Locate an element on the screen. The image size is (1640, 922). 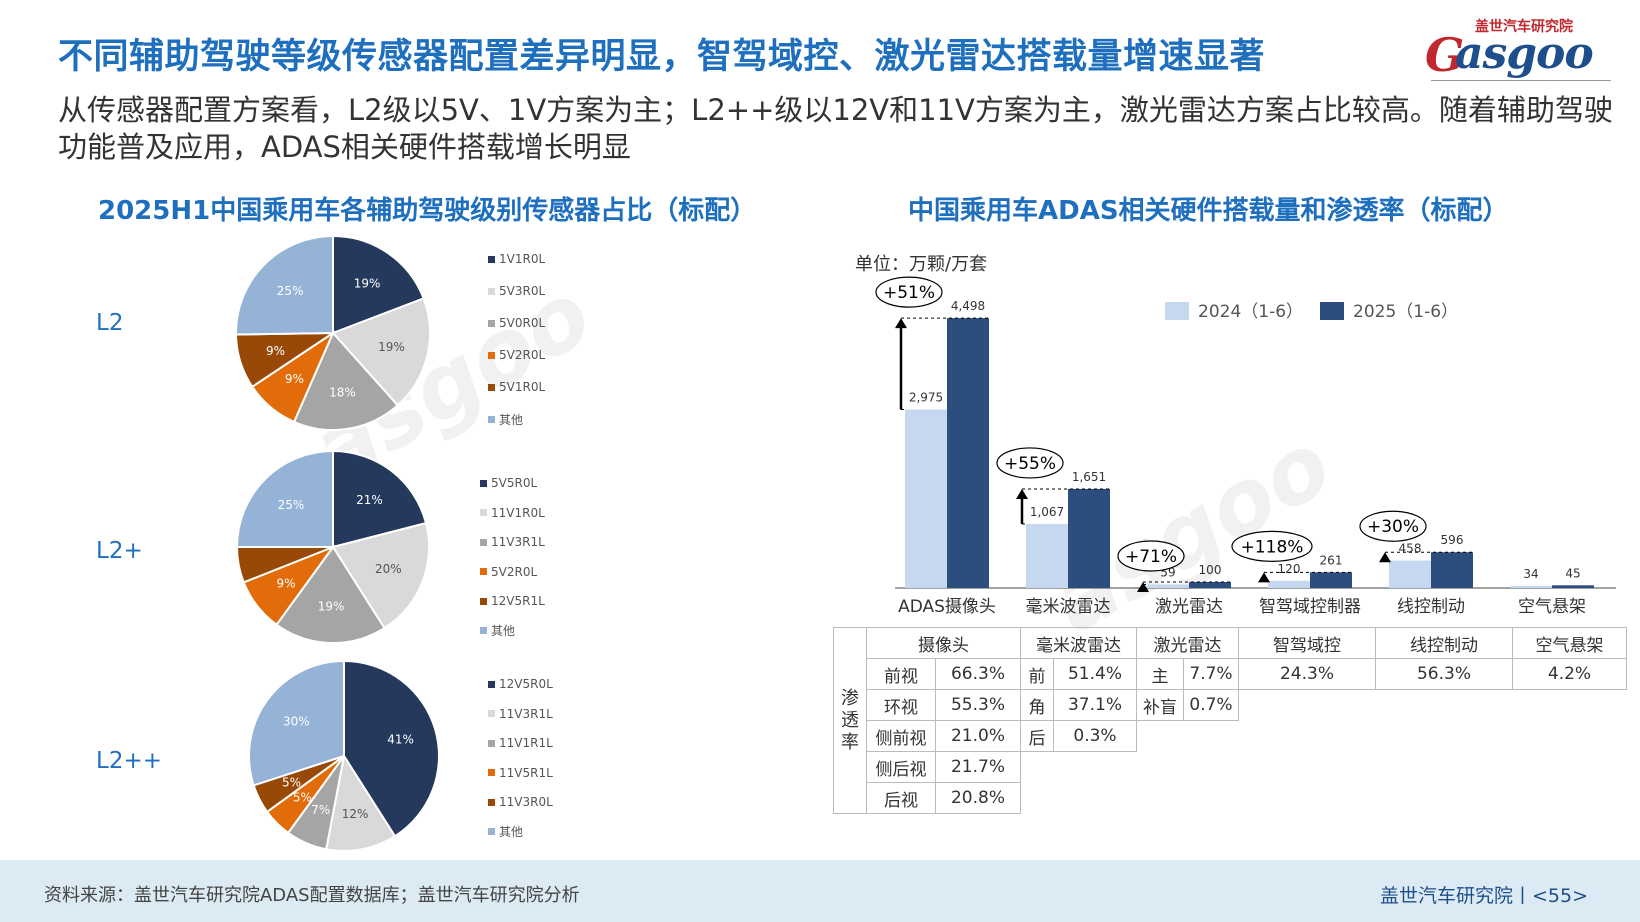
legend-label: 12V5R1L is located at coordinates (518, 601).